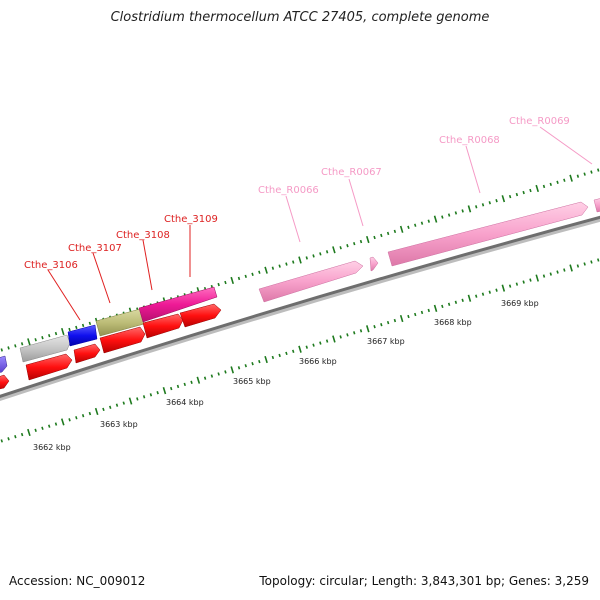 The image size is (600, 600). What do you see at coordinates (288, 190) in the screenshot?
I see `gene-label: Cthe_R0066` at bounding box center [288, 190].